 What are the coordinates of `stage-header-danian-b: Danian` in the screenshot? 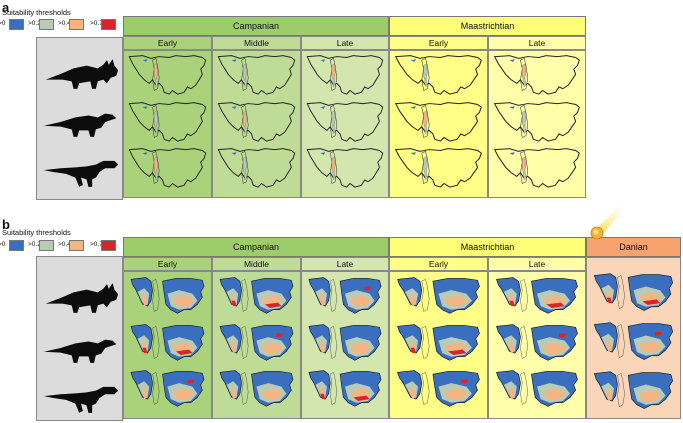 It's located at (633, 247).